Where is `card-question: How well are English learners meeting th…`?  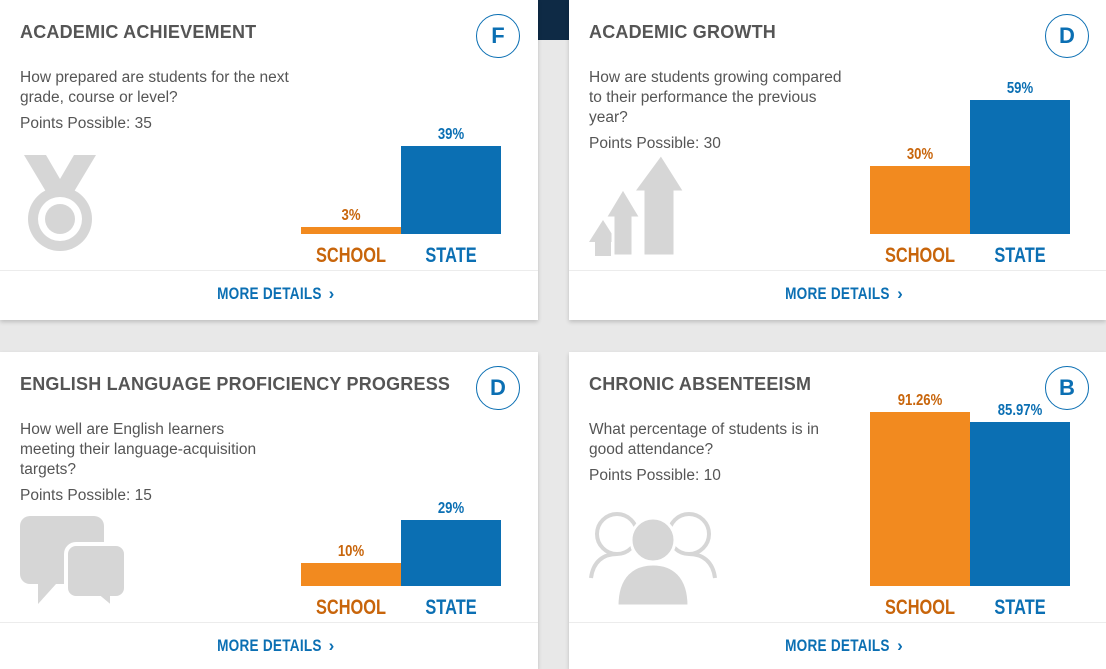
card-question: How well are English learners meeting th… is located at coordinates (138, 449).